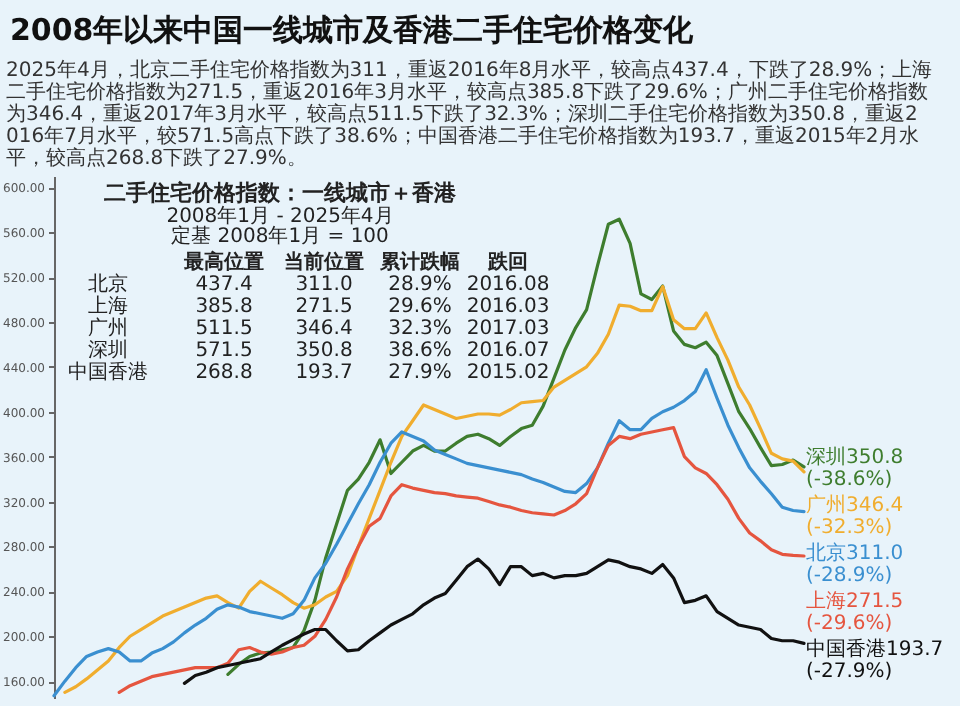 The image size is (960, 706). I want to click on series-label: 北京311.0 (-28.9%), so click(855, 563).